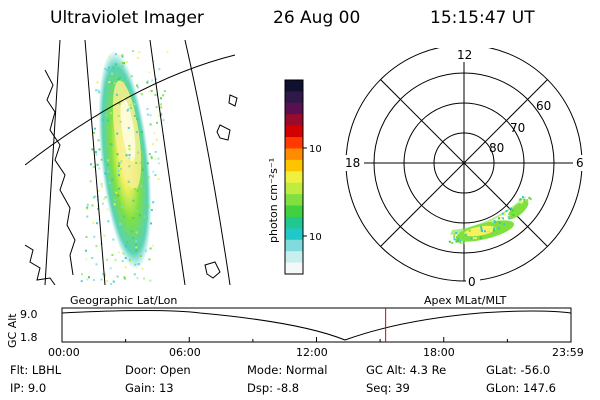  What do you see at coordinates (124, 300) in the screenshot?
I see `geographic-map-label: Geographic Lat/Lon` at bounding box center [124, 300].